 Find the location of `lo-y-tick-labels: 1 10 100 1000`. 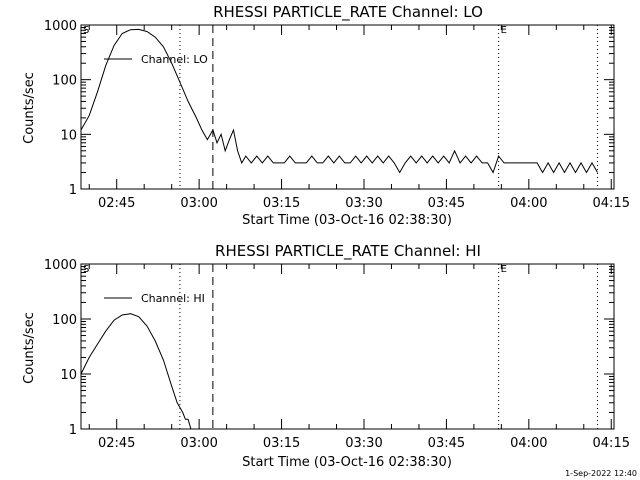

lo-y-tick-labels: 1 10 100 1000 is located at coordinates (60, 108).